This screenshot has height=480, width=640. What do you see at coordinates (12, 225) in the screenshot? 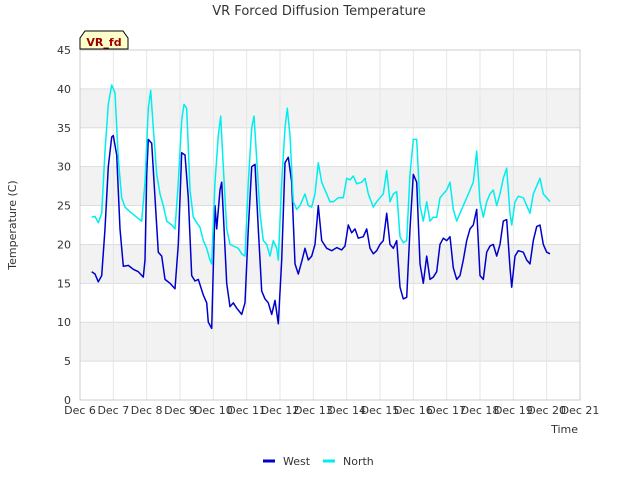
I see `y-axis-label: Temperature (C)` at bounding box center [12, 225].